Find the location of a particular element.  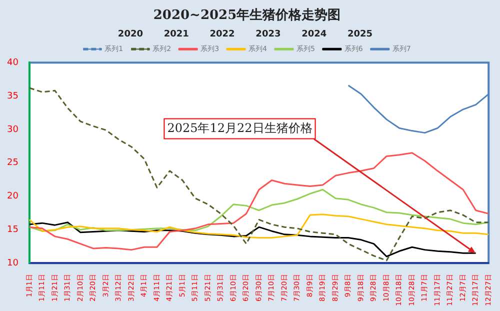

text: 2025 is located at coordinates (360, 34).